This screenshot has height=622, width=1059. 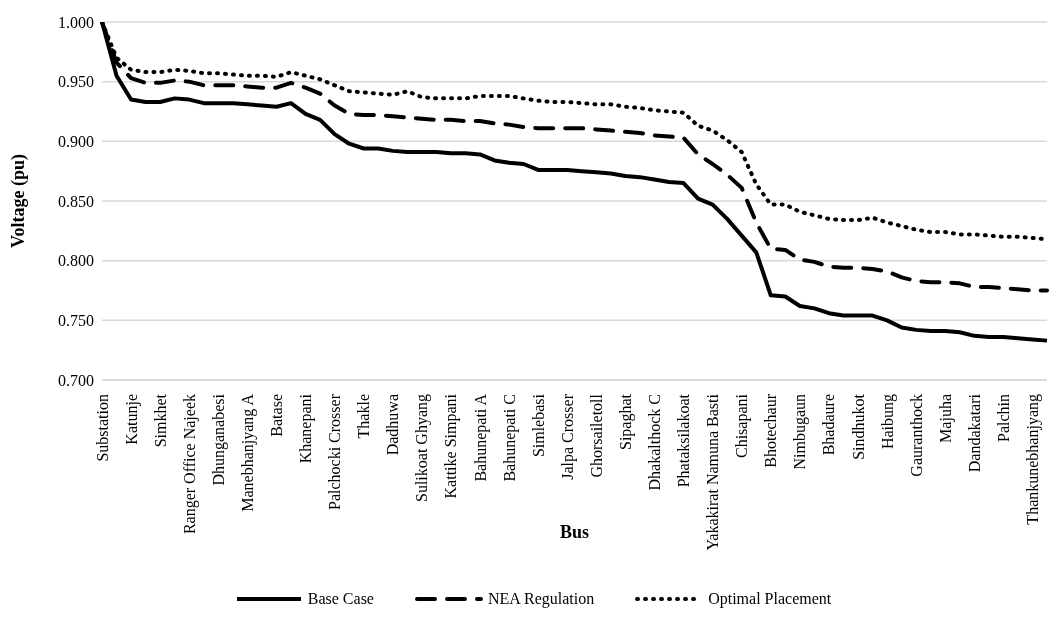 What do you see at coordinates (276, 415) in the screenshot?
I see `x-tick-label: Batase` at bounding box center [276, 415].